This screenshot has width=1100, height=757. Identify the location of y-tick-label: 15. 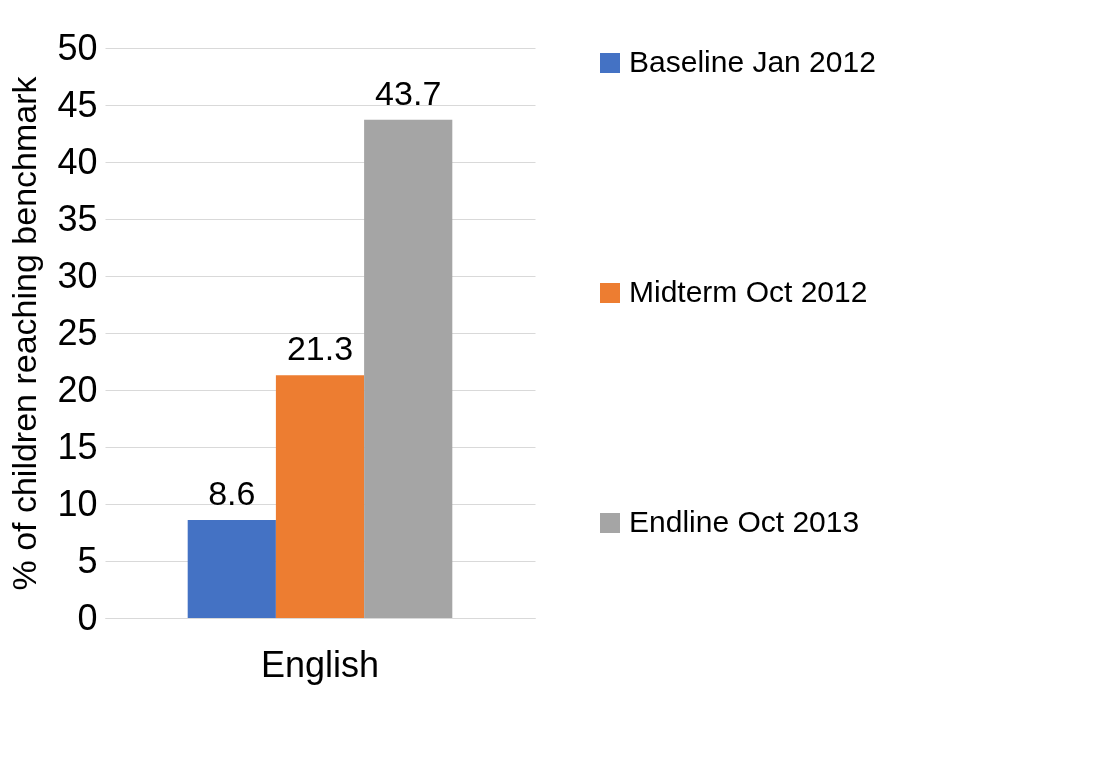
(77, 446).